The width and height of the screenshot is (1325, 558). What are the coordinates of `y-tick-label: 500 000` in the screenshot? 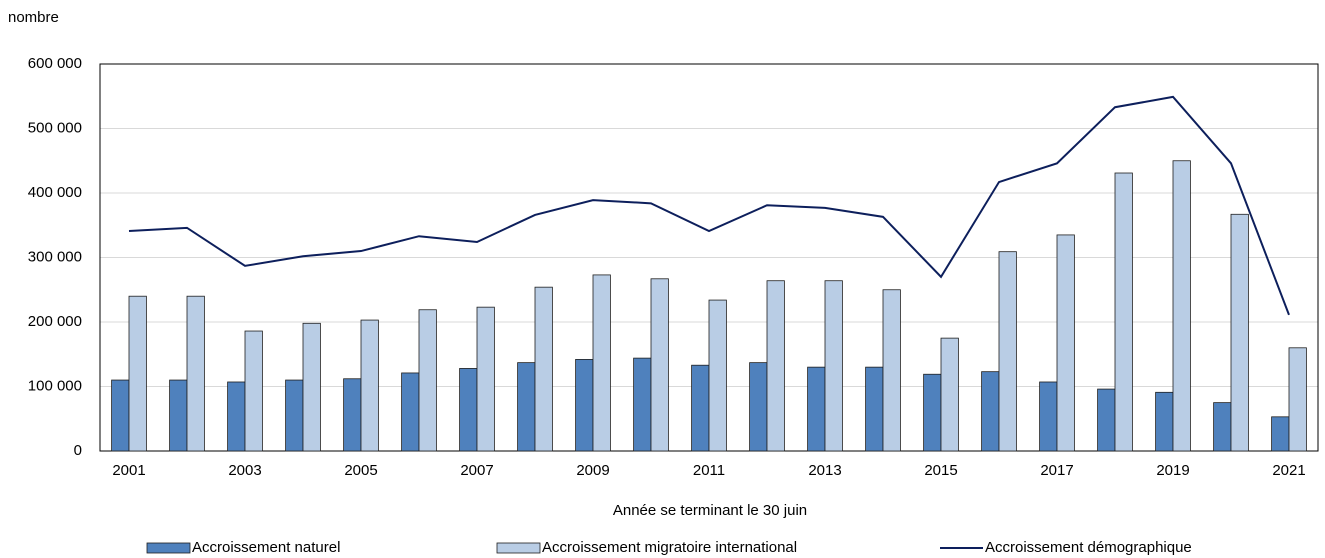 It's located at (55, 127).